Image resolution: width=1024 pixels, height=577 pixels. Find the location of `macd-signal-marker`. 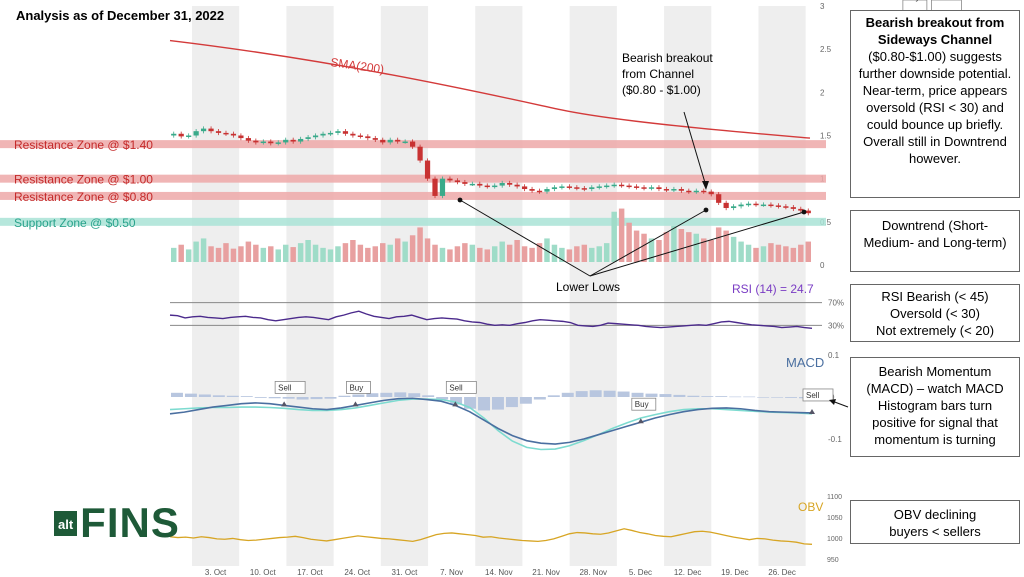

macd-signal-marker is located at coordinates (455, 404).